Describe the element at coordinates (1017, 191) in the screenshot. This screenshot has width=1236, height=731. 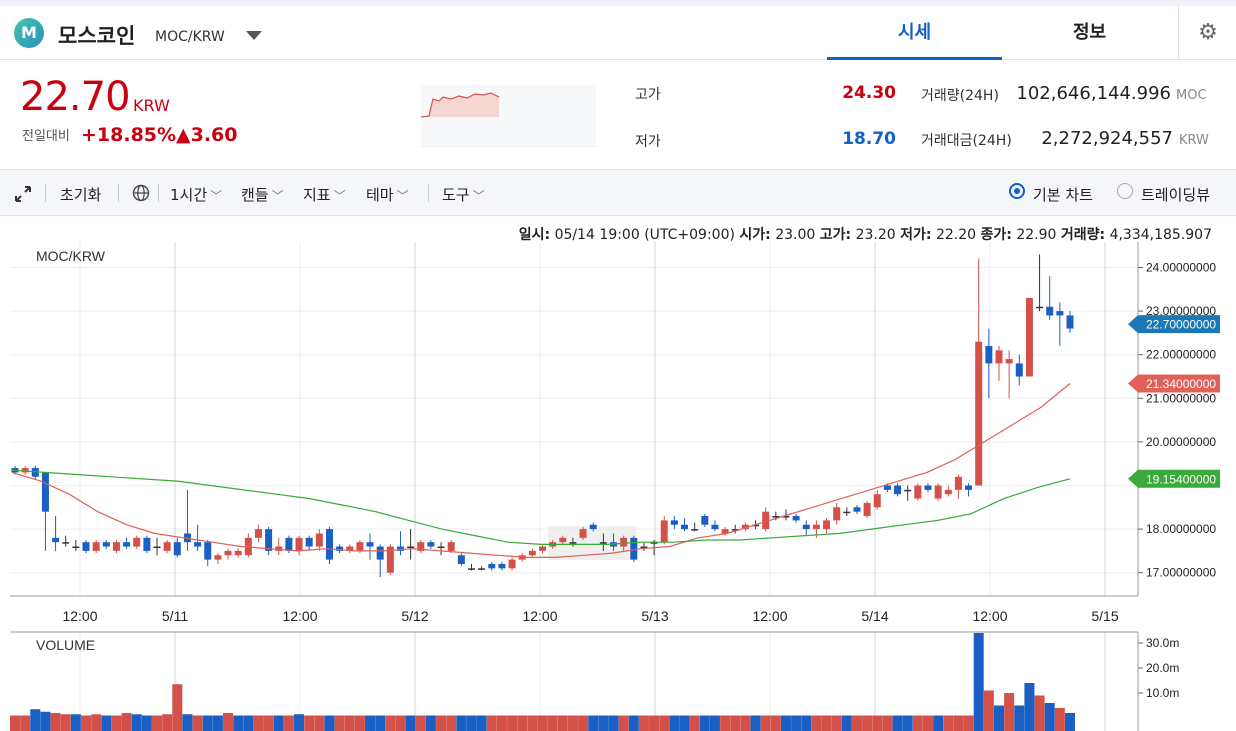
I see `basic-chart-radio` at that location.